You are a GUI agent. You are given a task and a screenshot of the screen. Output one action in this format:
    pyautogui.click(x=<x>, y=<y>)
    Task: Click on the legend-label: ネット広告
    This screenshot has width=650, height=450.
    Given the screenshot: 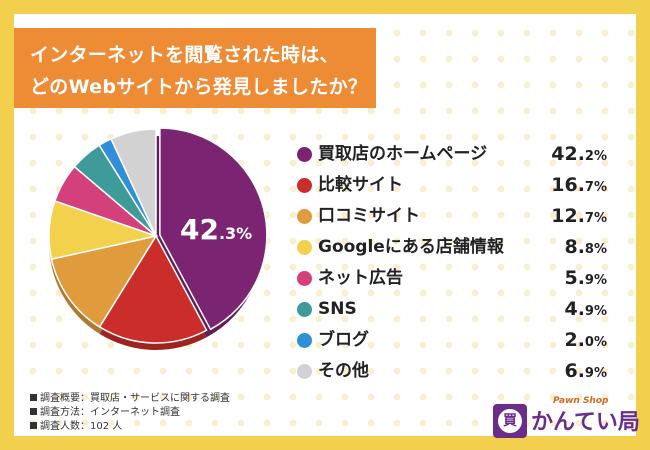 What is the action you would take?
    pyautogui.click(x=360, y=278)
    